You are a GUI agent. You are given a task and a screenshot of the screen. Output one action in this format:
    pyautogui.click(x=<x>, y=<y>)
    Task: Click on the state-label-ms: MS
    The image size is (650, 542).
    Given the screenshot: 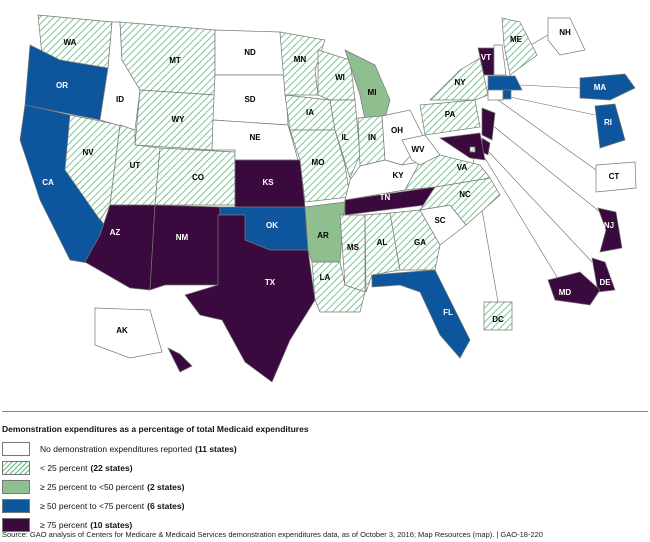 What is the action you would take?
    pyautogui.click(x=353, y=247)
    